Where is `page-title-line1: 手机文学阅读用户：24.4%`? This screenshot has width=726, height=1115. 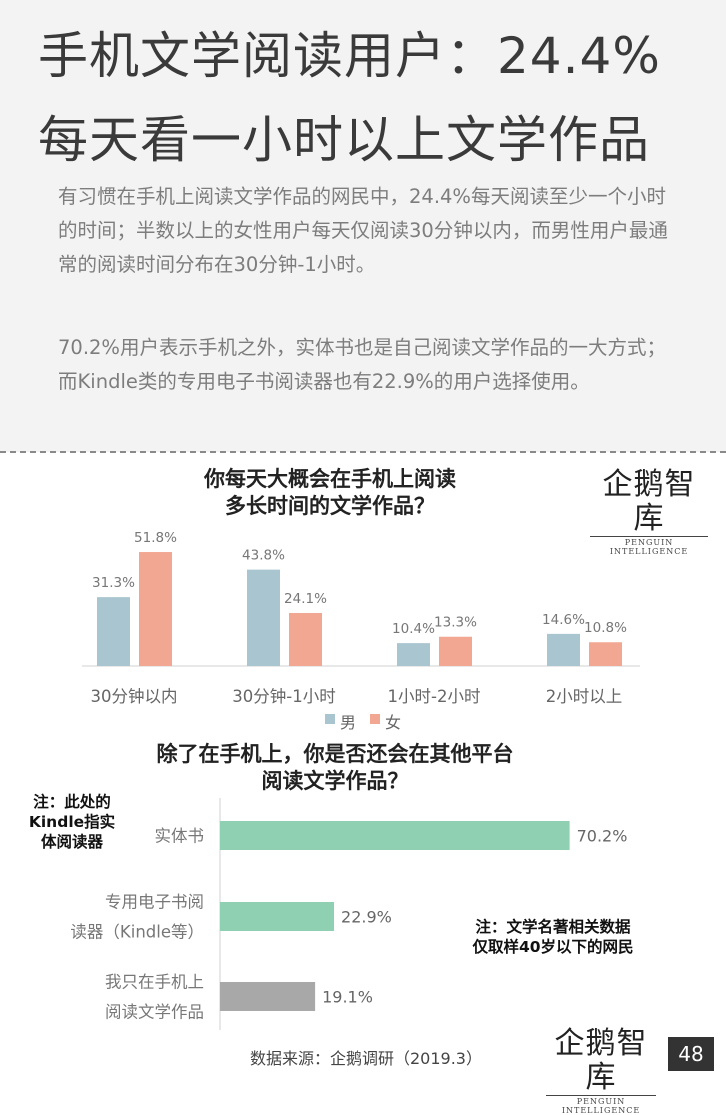 page-title-line1: 手机文学阅读用户：24.4% is located at coordinates (349, 56).